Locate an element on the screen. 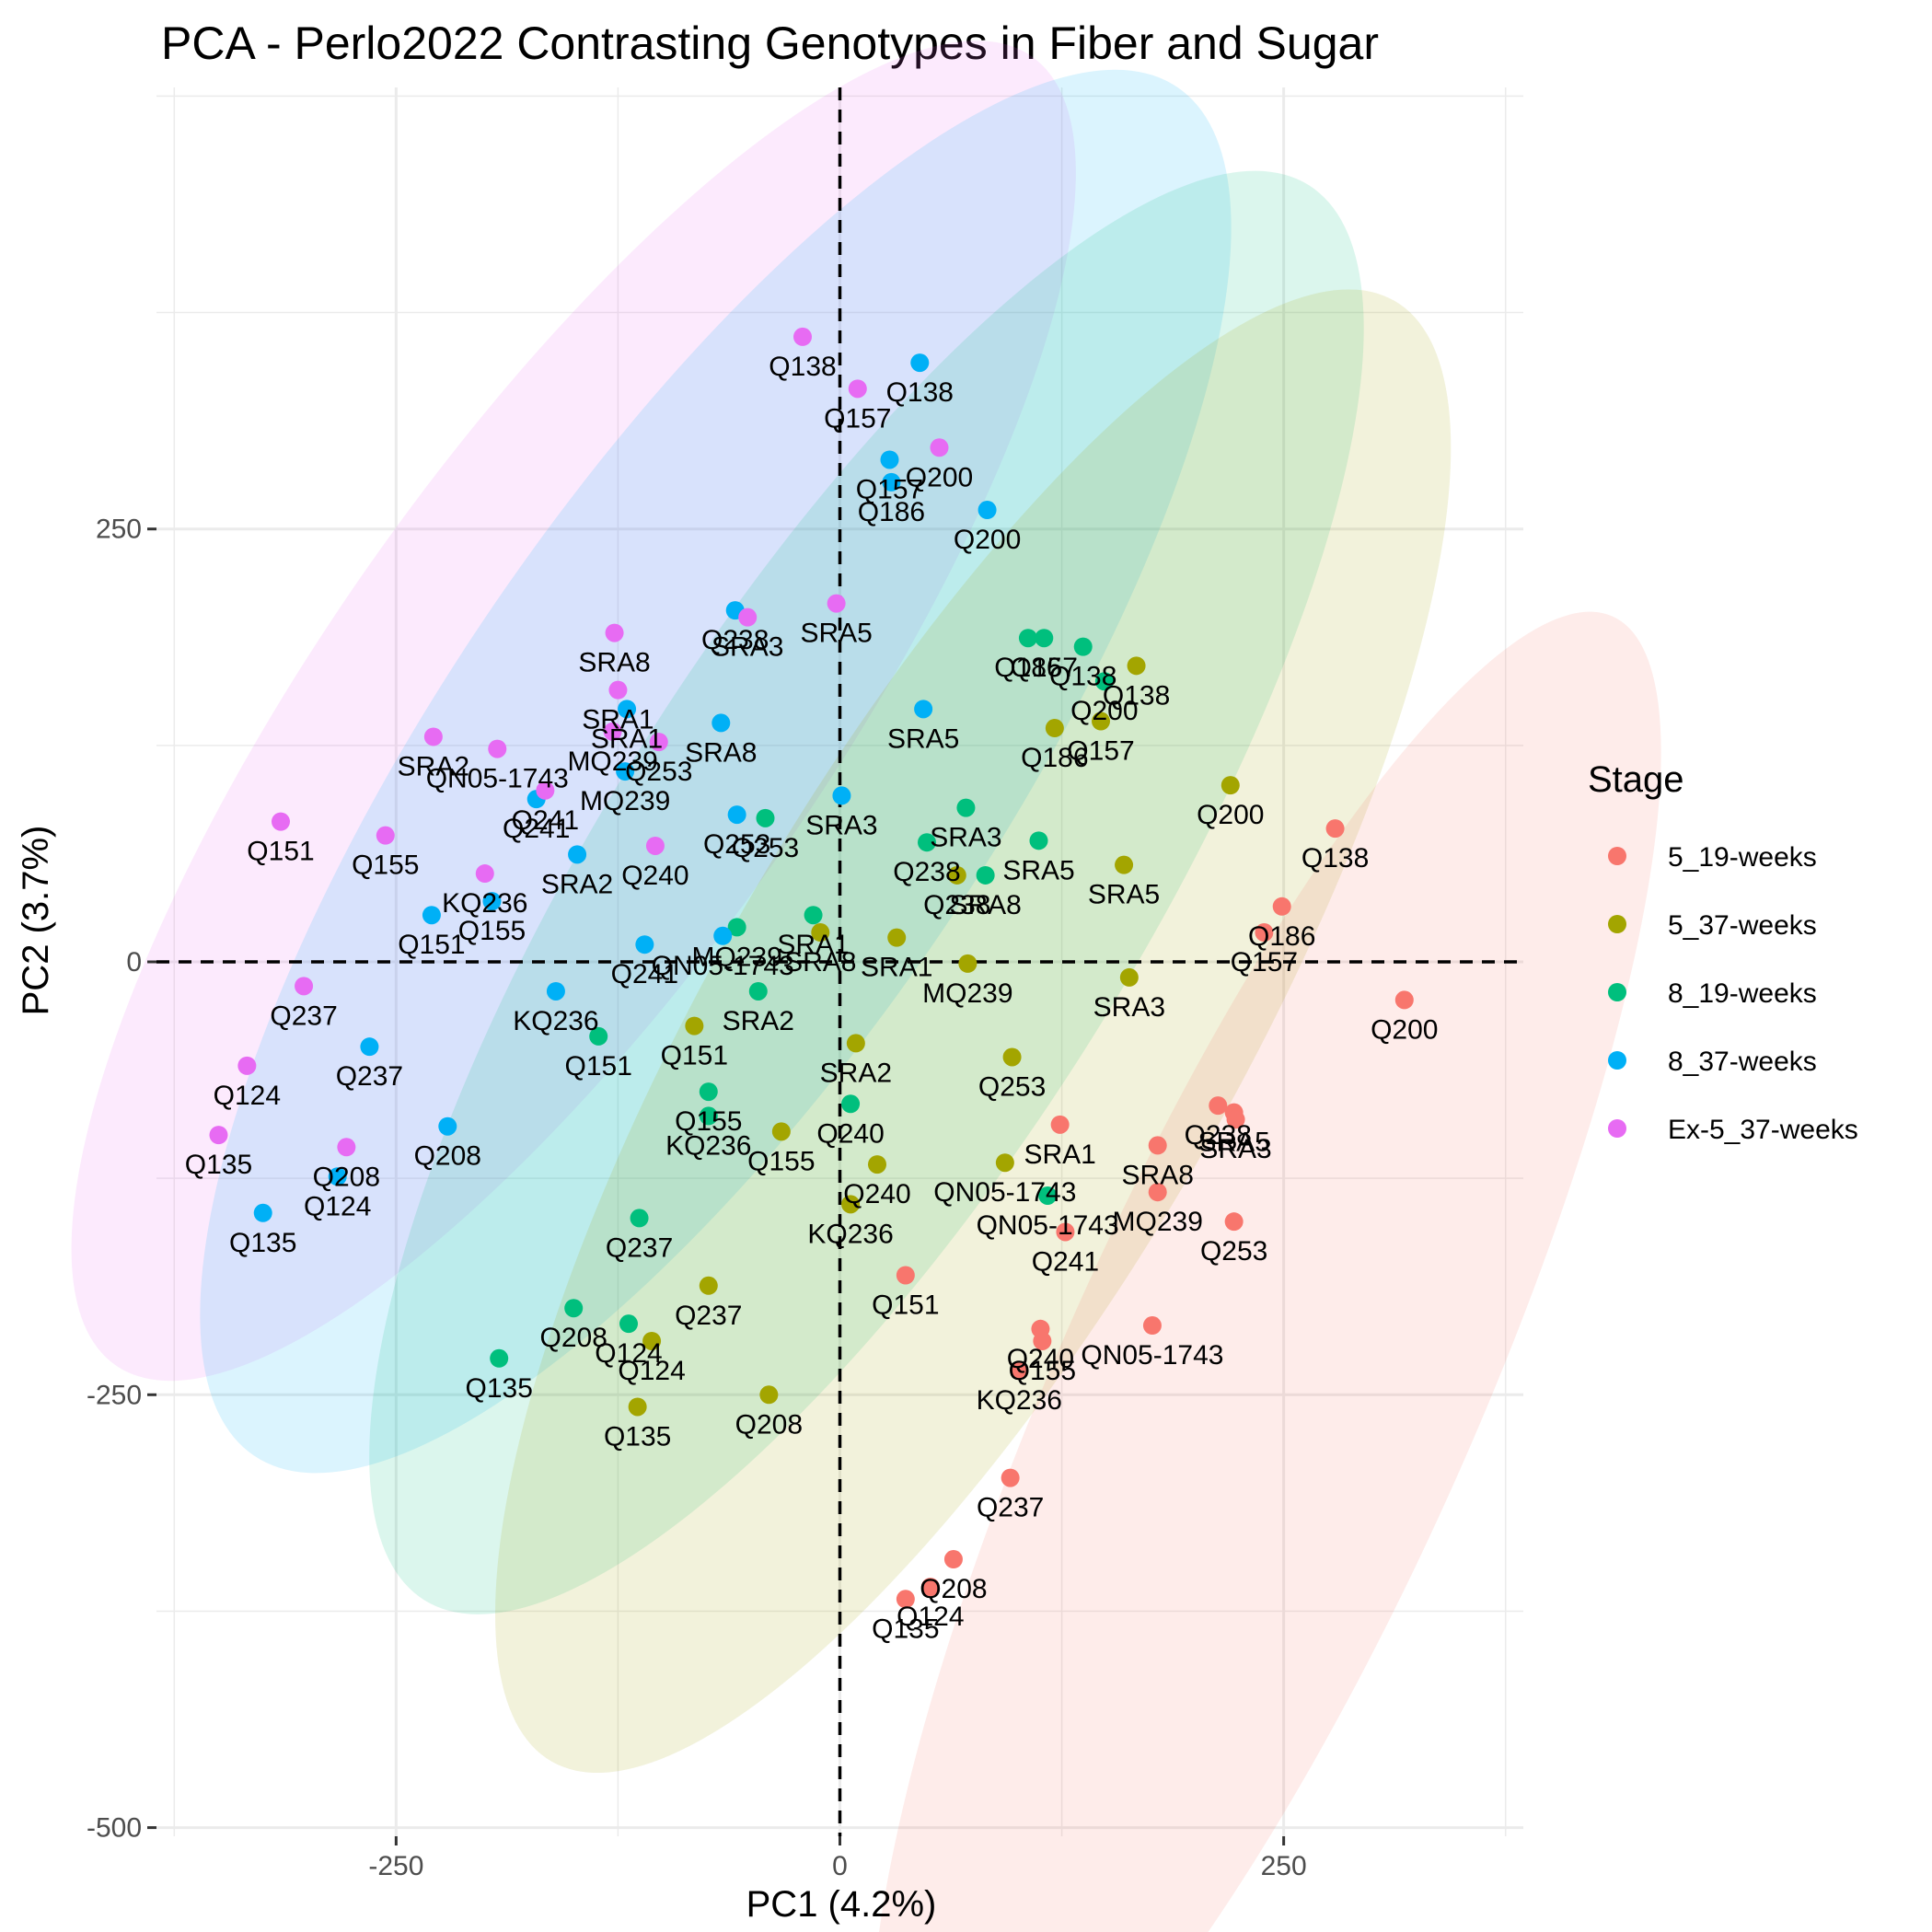 The image size is (1932, 1932). legend-label: 5_37-weeks is located at coordinates (1743, 926).